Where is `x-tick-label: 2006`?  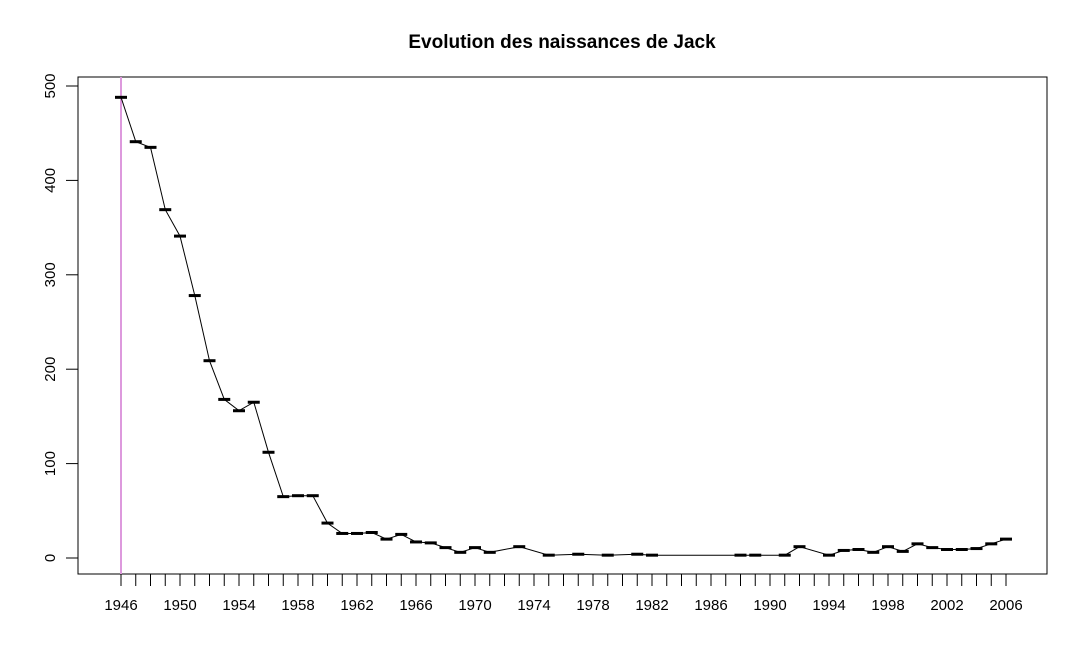 x-tick-label: 2006 is located at coordinates (1005, 605).